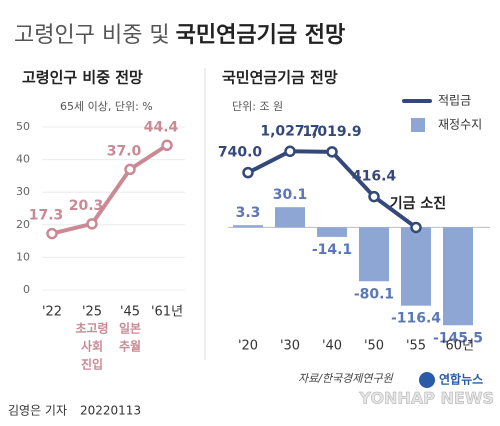 The image size is (500, 426). I want to click on logo-english: YONHAP NEWS, so click(426, 398).